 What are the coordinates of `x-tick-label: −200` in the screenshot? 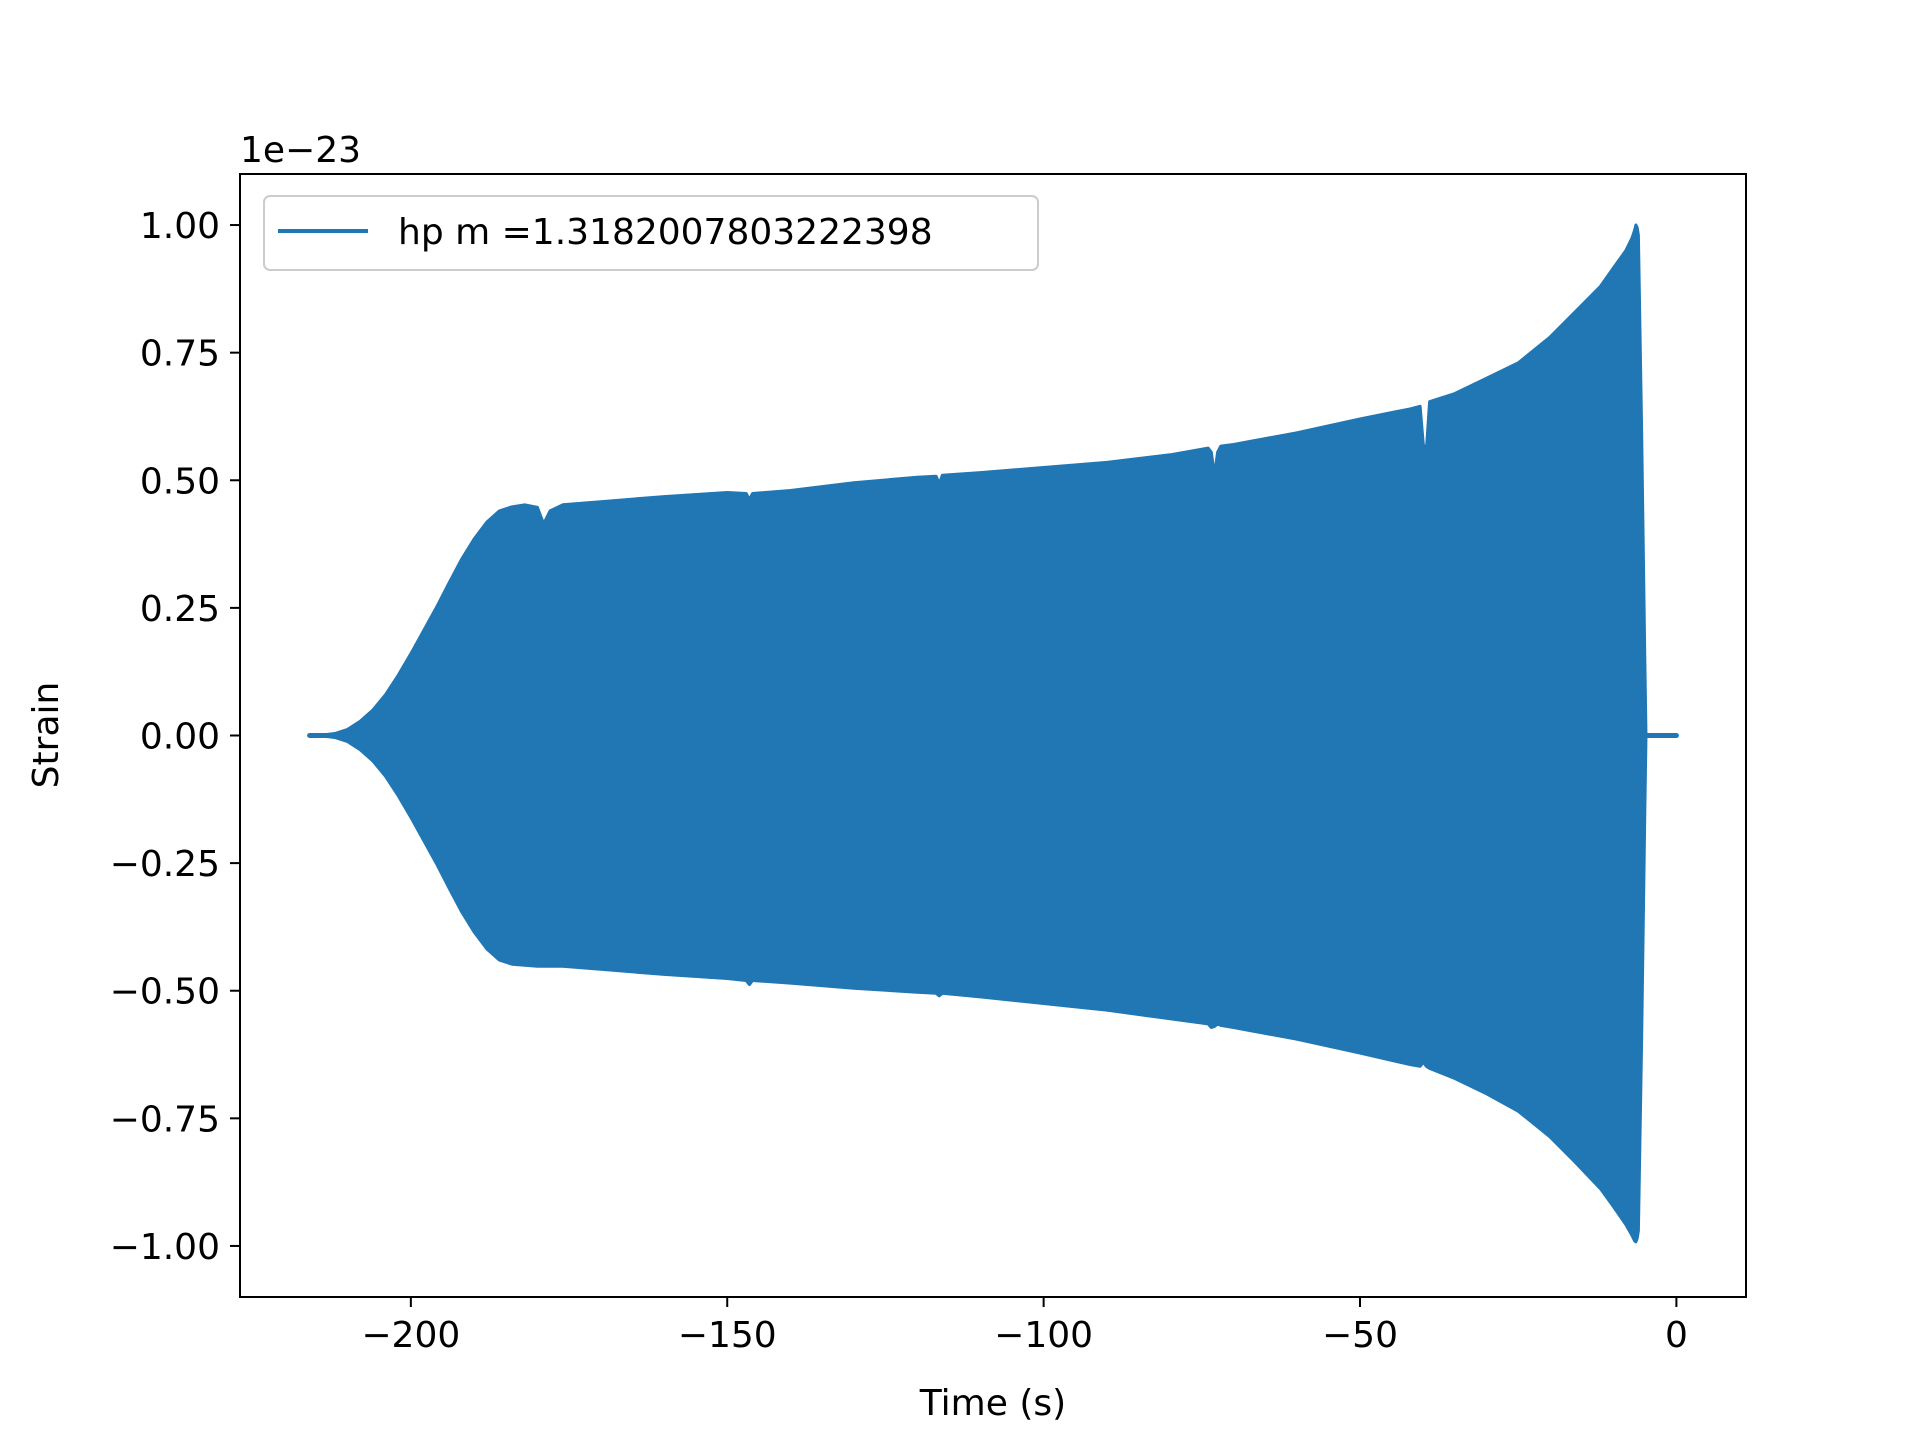 It's located at (410, 1335).